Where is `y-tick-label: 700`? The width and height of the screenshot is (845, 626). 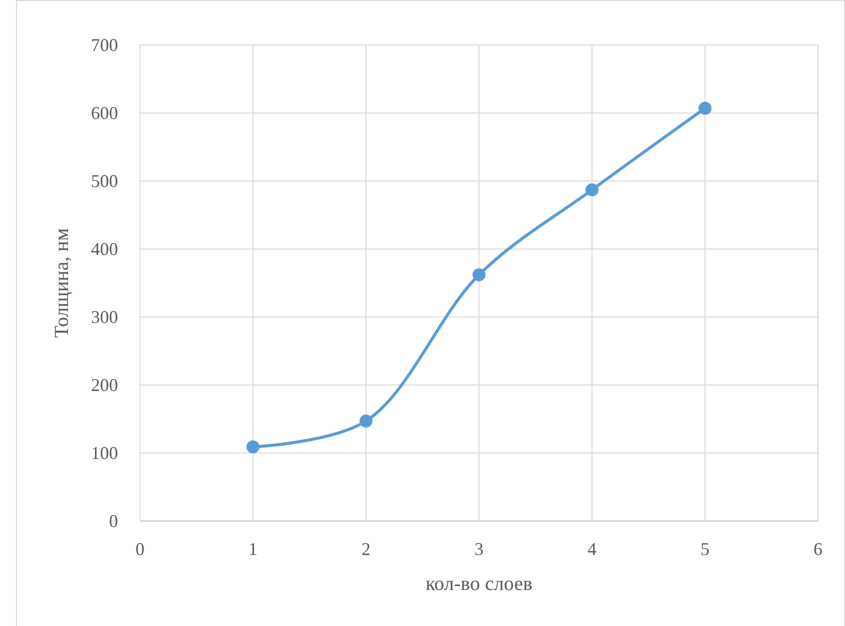
y-tick-label: 700 is located at coordinates (104, 45).